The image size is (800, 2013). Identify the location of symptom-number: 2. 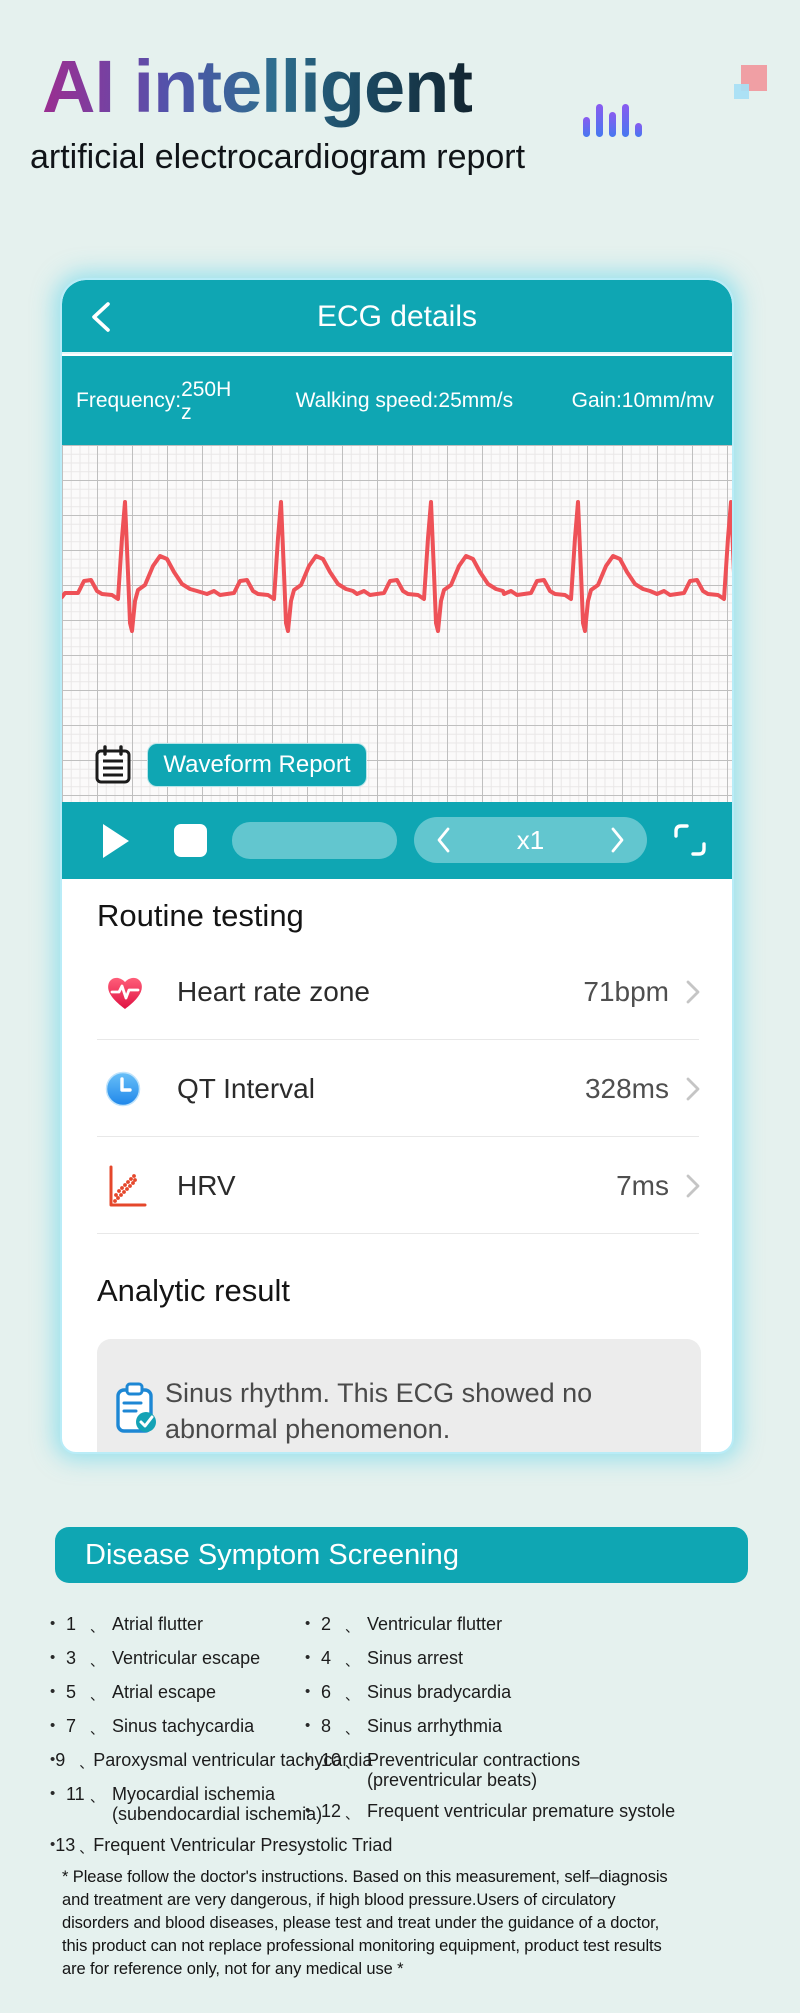
(326, 1624).